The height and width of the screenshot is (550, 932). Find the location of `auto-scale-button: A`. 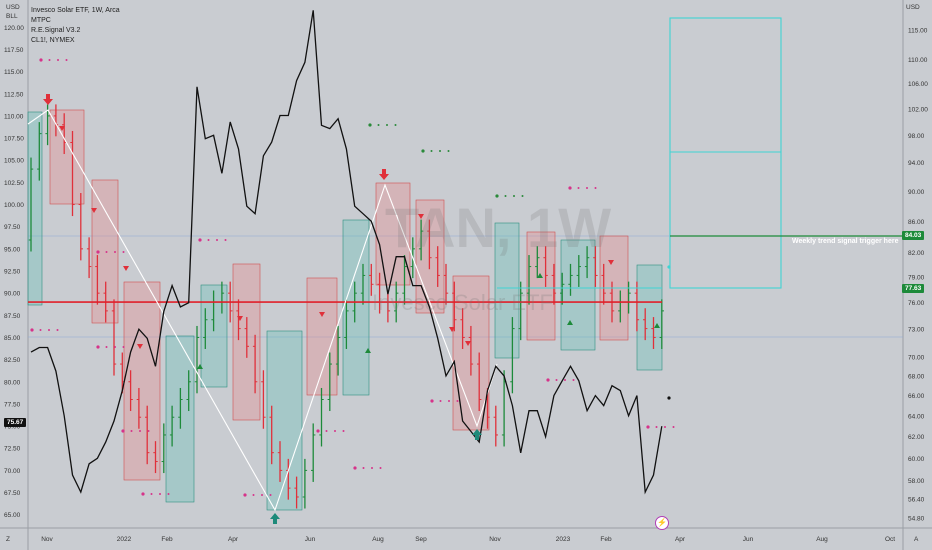

auto-scale-button: A is located at coordinates (916, 539).